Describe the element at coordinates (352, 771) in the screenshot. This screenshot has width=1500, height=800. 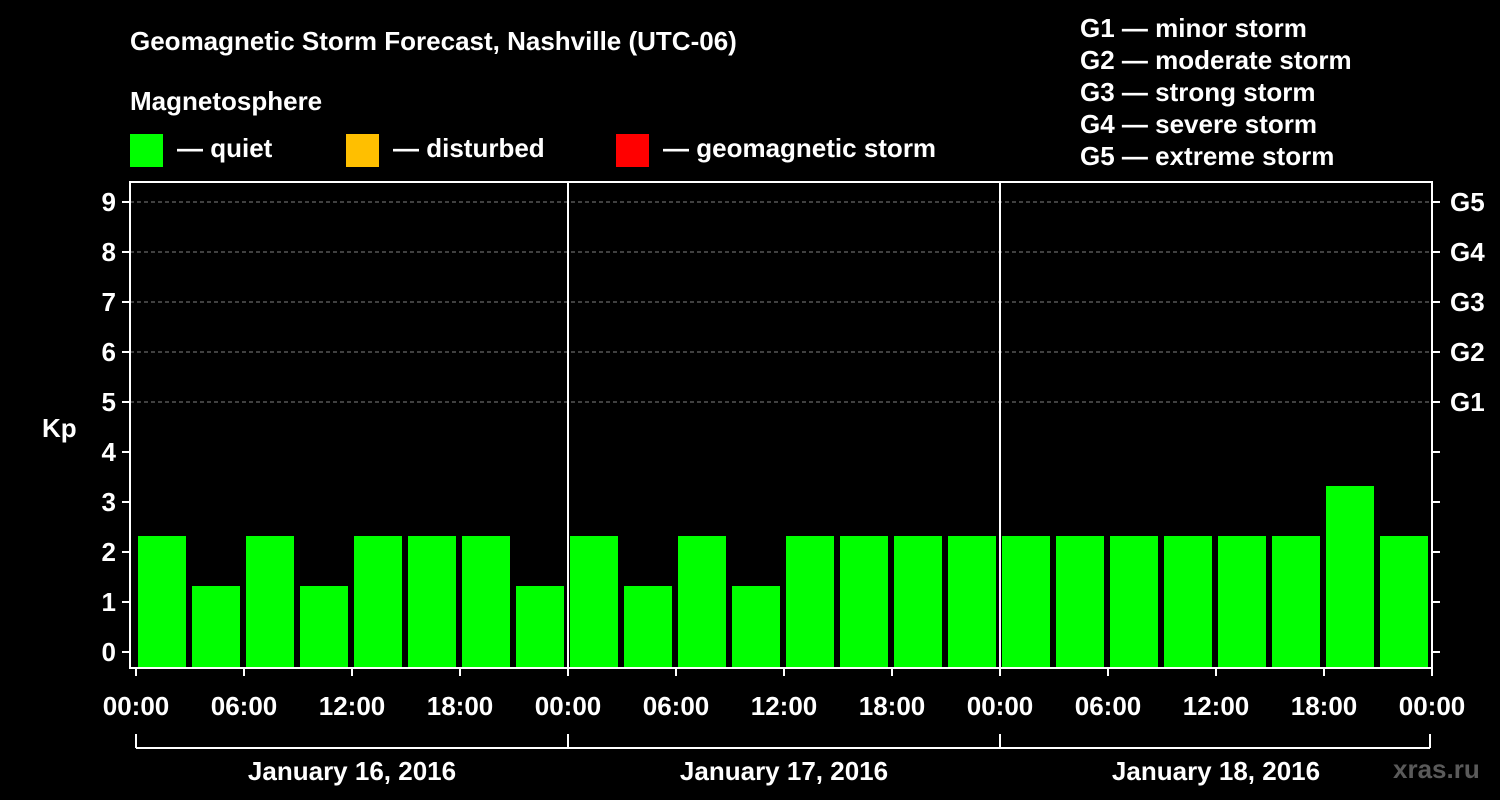
I see `day-label-0: January 16, 2016` at that location.